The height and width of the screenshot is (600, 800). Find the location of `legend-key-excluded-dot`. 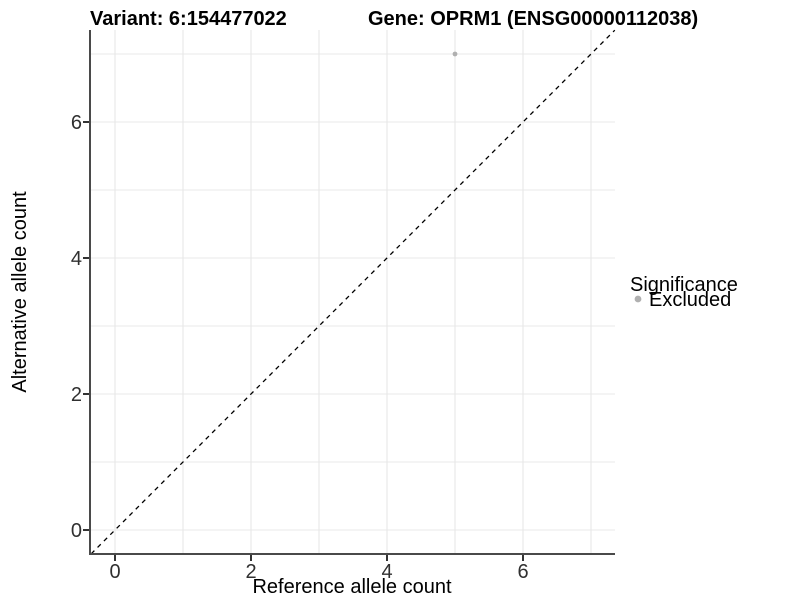

legend-key-excluded-dot is located at coordinates (638, 299).